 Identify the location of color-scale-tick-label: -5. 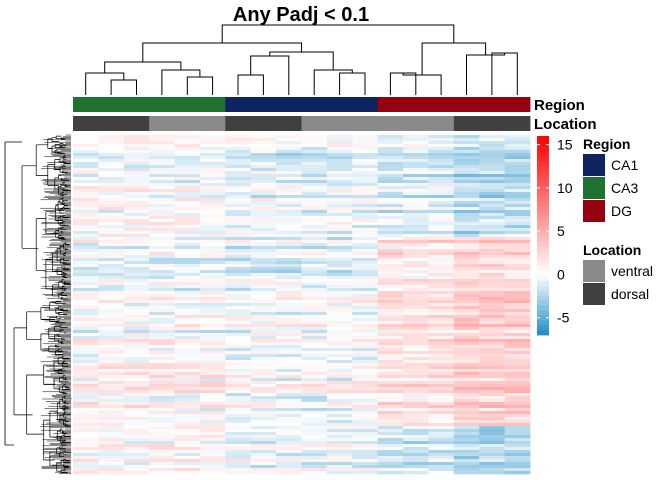
(563, 318).